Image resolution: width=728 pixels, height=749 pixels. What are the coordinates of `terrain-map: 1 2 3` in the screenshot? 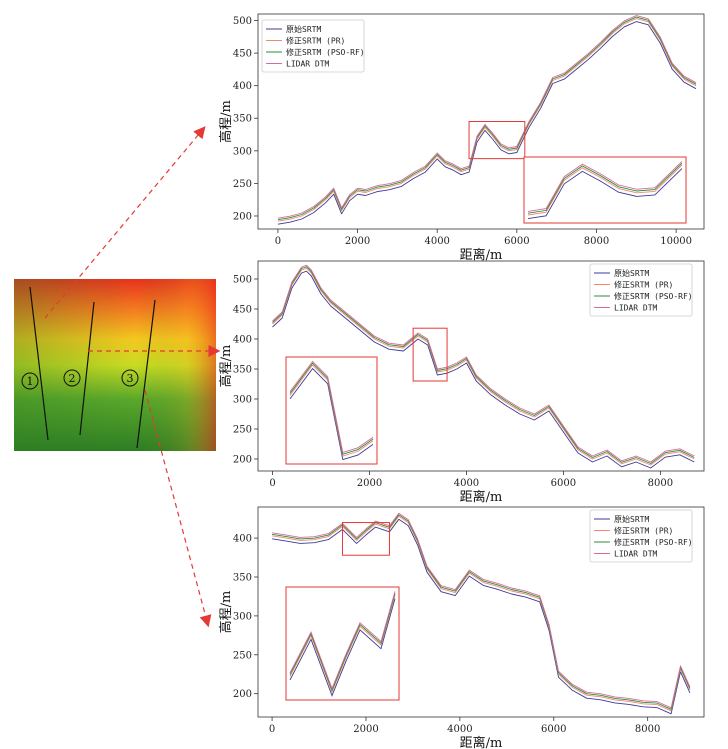 It's located at (115, 365).